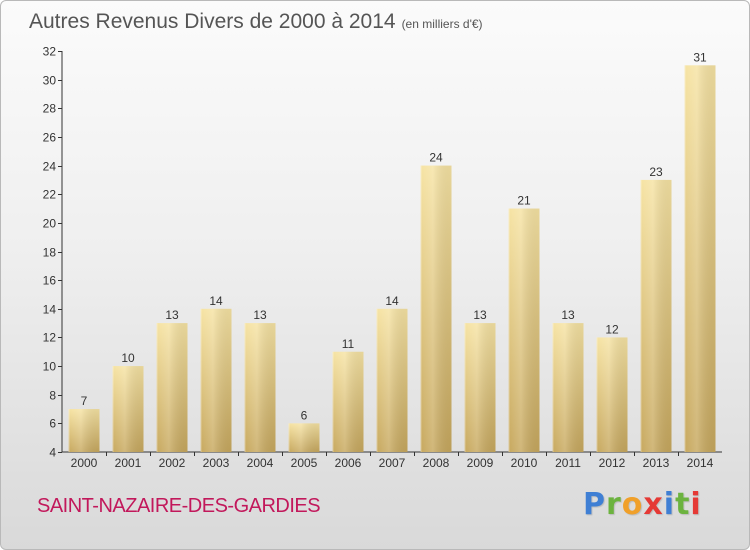 The image size is (750, 550). What do you see at coordinates (594, 504) in the screenshot?
I see `logo-letter: P` at bounding box center [594, 504].